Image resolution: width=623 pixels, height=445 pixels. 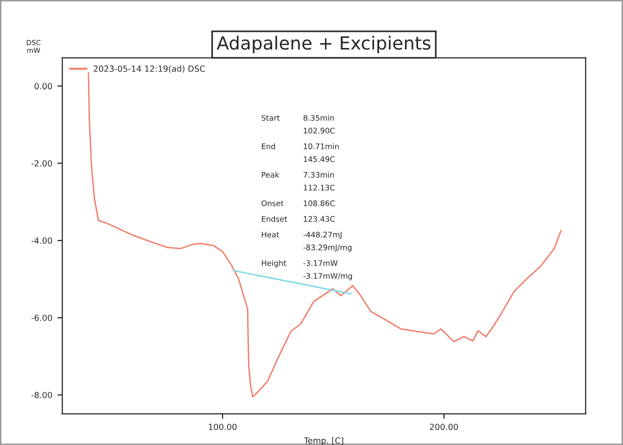 I want to click on y-tick-label: -8.00, so click(x=41, y=395).